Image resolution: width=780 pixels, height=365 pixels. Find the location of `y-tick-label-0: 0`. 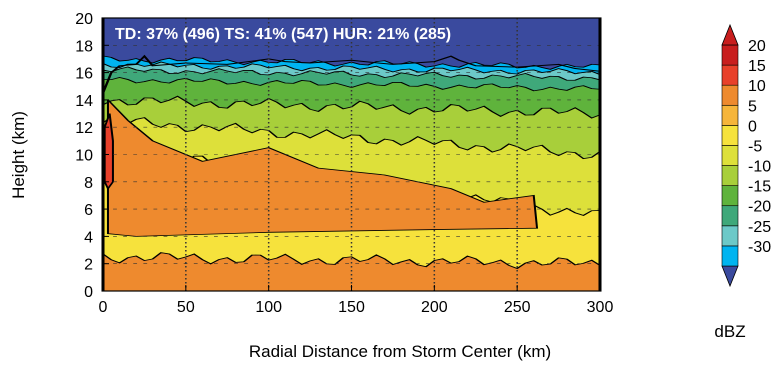

y-tick-label-0: 0 is located at coordinates (88, 292).